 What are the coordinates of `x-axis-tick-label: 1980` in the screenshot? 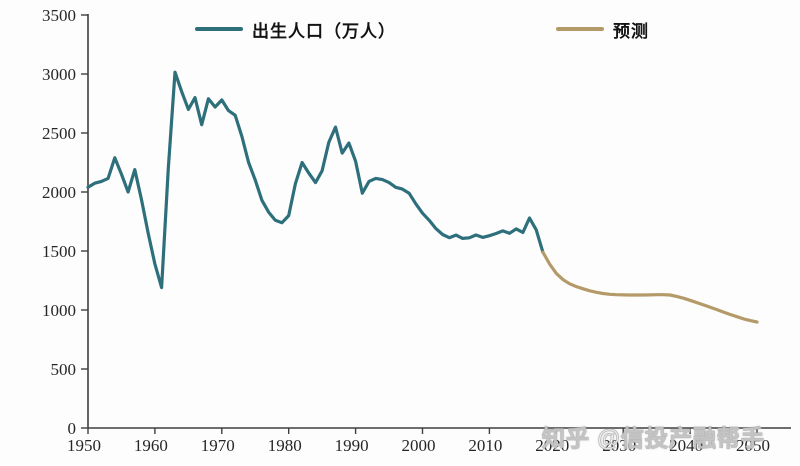 It's located at (285, 445).